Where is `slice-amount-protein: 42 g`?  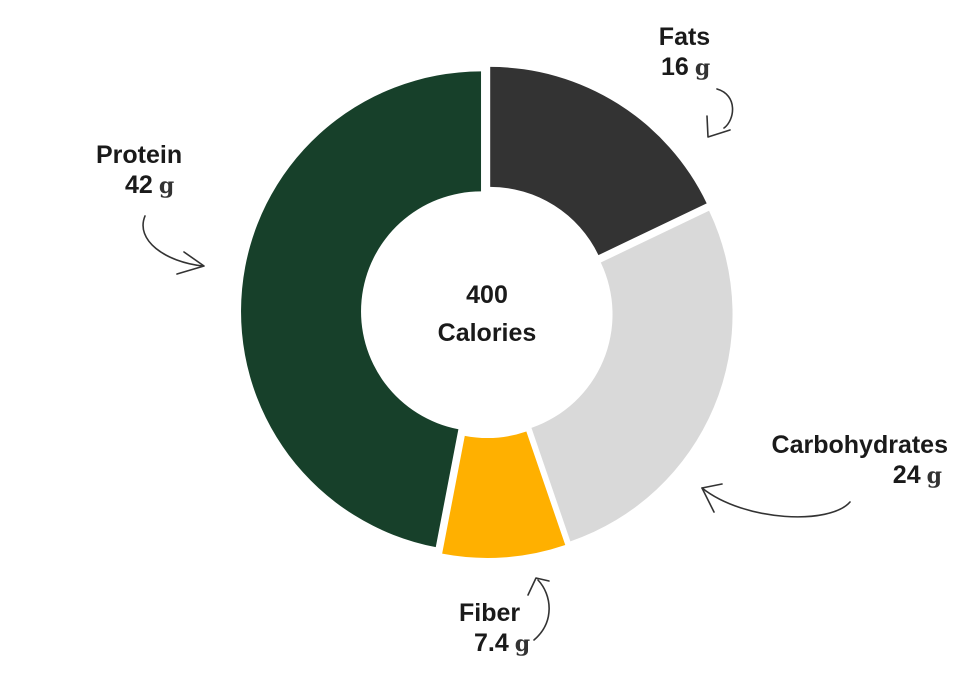 slice-amount-protein: 42 g is located at coordinates (139, 185).